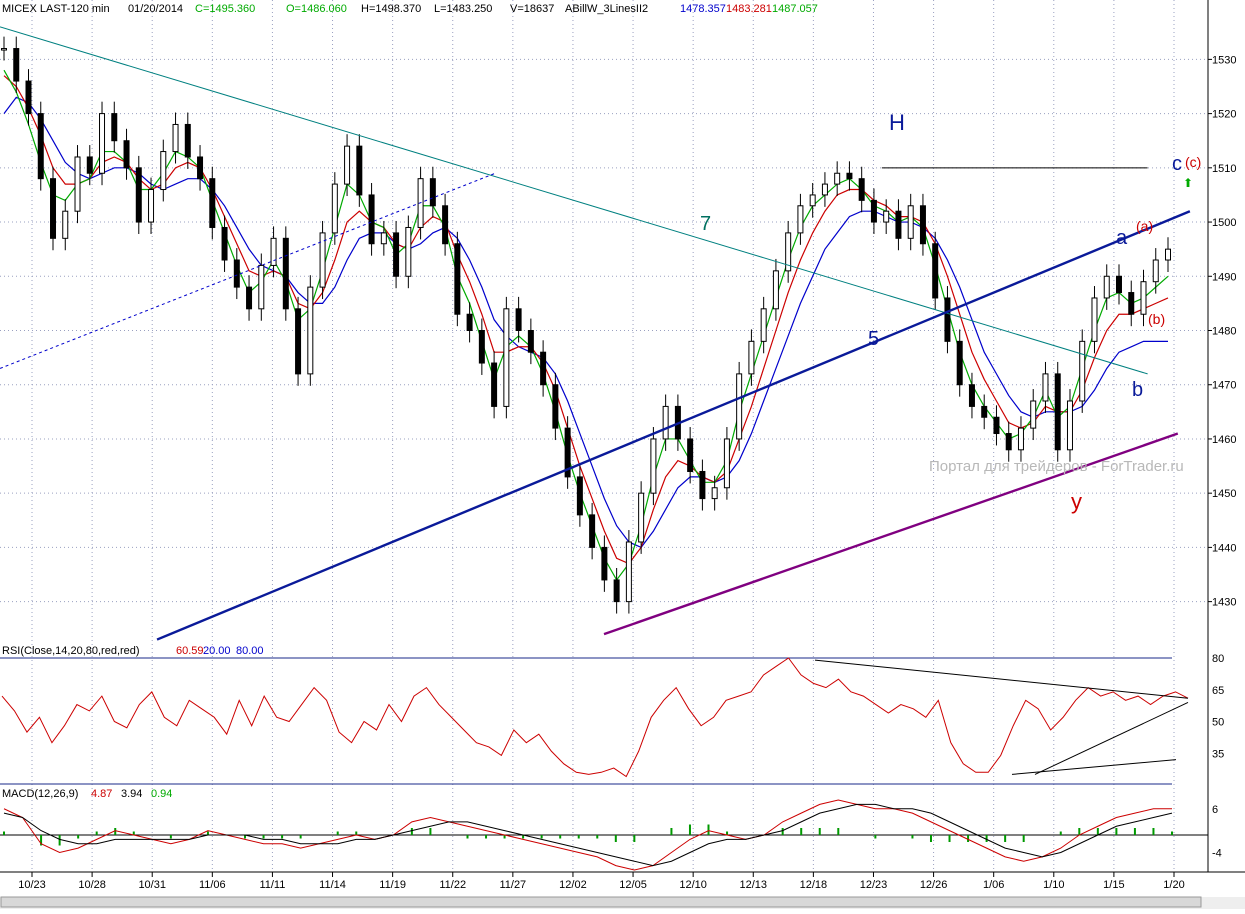  What do you see at coordinates (595, 717) in the screenshot?
I see `rsi-line` at bounding box center [595, 717].